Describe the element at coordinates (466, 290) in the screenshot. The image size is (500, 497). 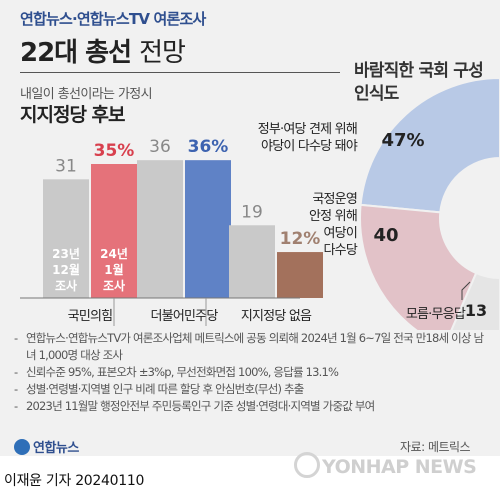
I see `leader-line` at that location.